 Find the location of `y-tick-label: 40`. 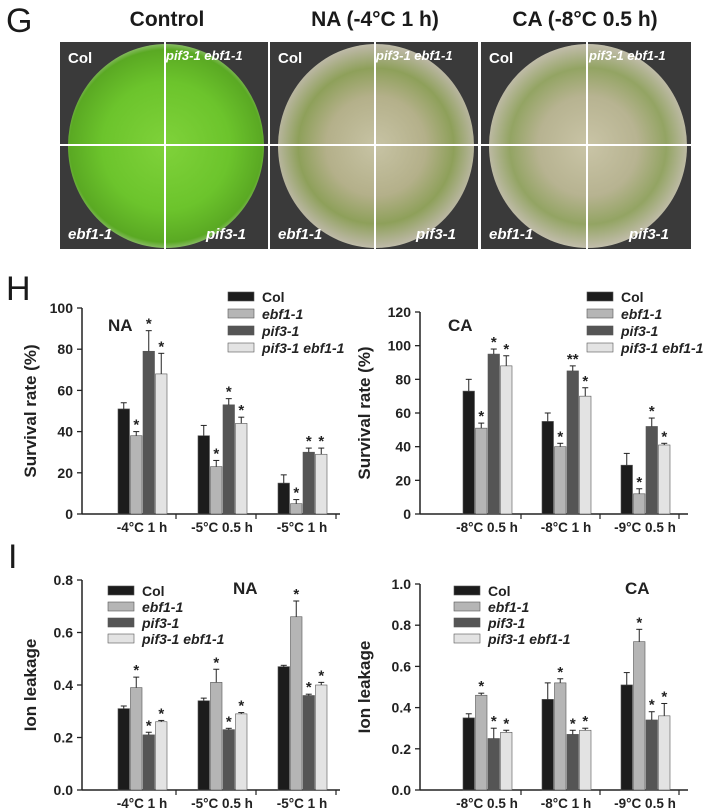

y-tick-label: 40 is located at coordinates (65, 432).